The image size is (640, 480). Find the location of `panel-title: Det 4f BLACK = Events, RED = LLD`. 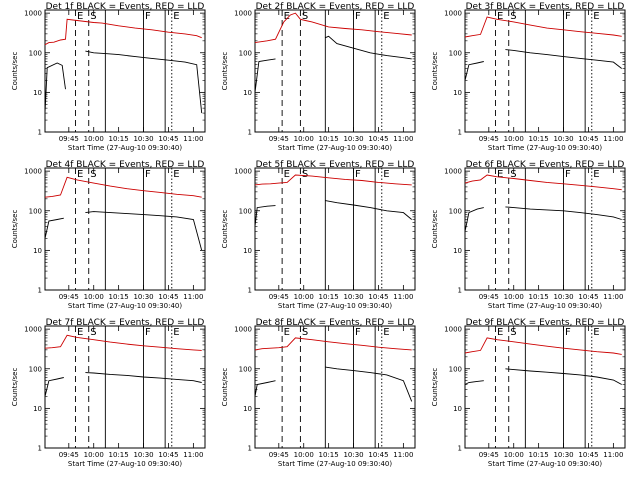

panel-title: Det 4f BLACK = Events, RED = LLD is located at coordinates (125, 165).